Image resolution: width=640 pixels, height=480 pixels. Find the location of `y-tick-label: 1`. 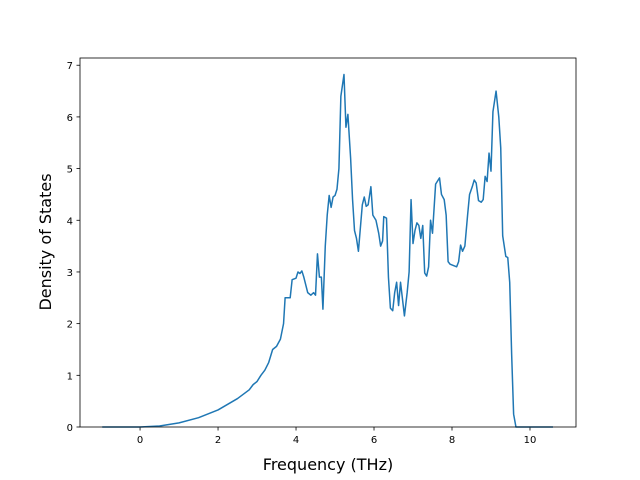

y-tick-label: 1 is located at coordinates (70, 376).